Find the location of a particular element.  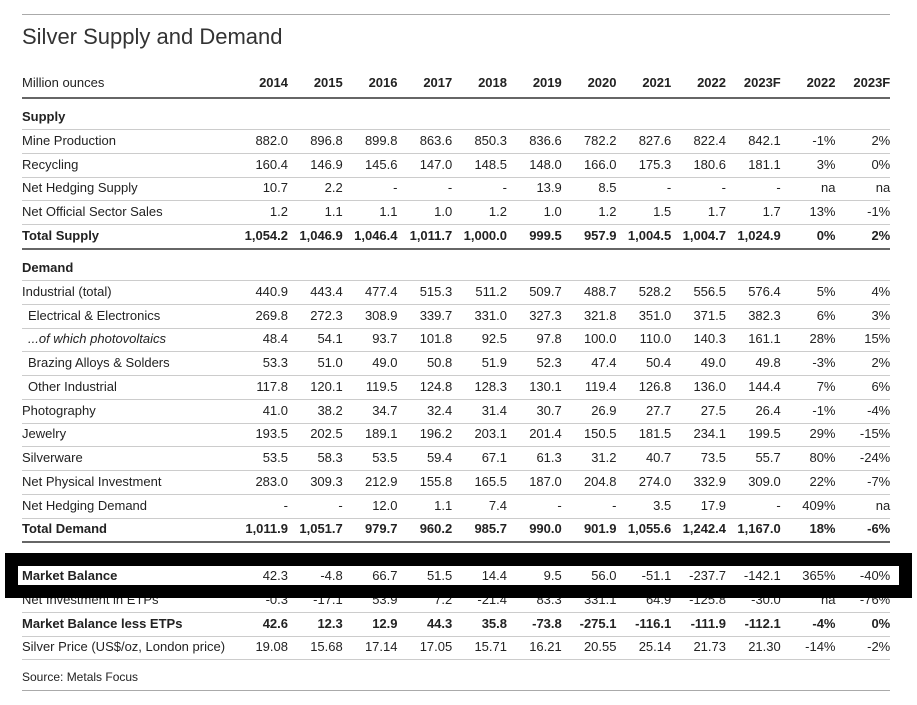

cell: 477.4 is located at coordinates (381, 291).